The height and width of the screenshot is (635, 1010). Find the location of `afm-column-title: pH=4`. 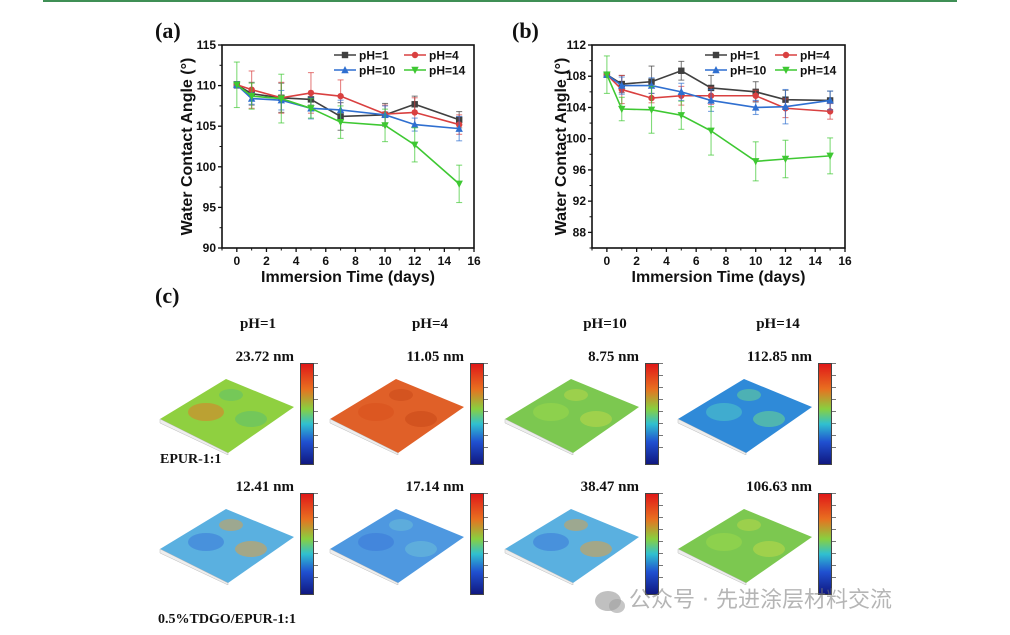

afm-column-title: pH=4 is located at coordinates (430, 324).